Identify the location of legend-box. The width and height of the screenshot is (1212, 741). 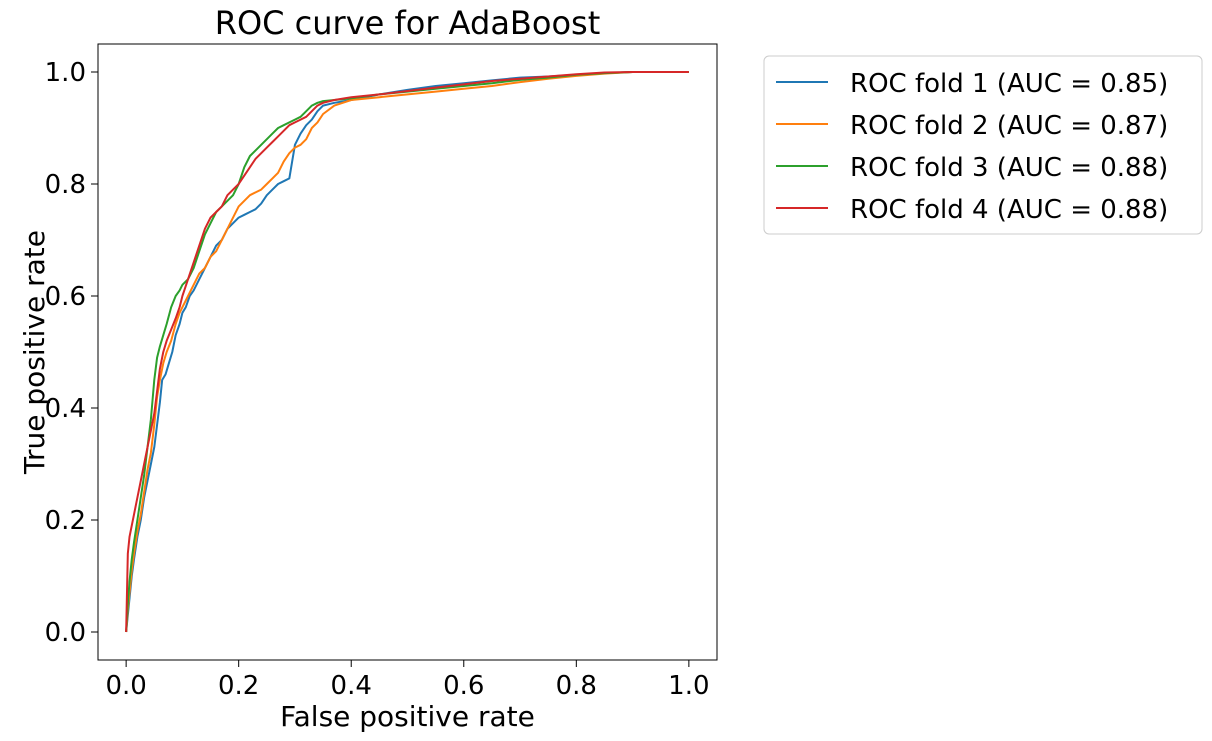
(983, 145).